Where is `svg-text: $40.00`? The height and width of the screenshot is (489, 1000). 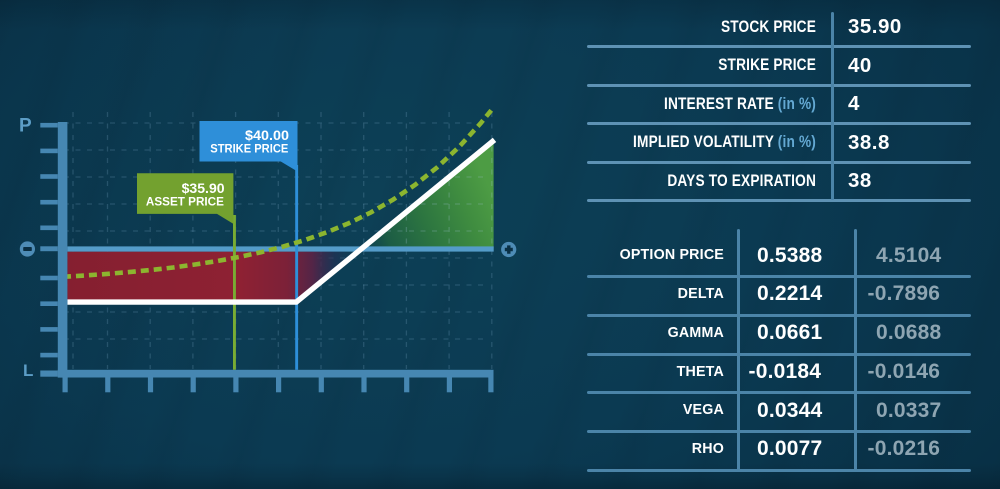 svg-text: $40.00 is located at coordinates (267, 135).